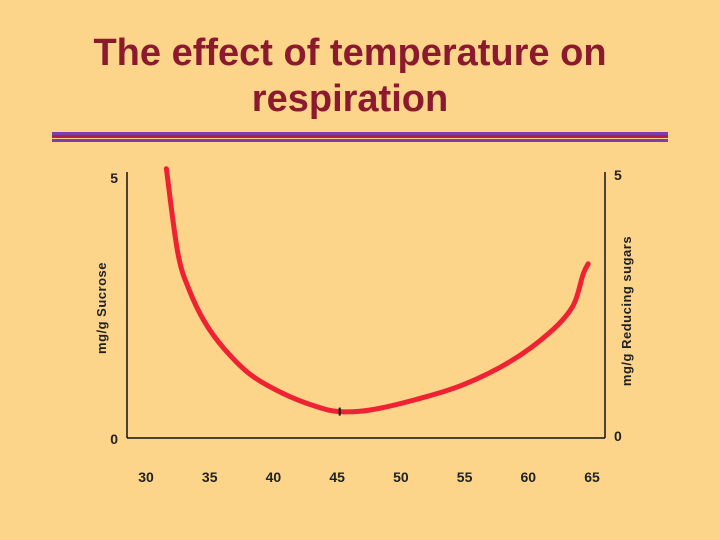 The width and height of the screenshot is (720, 540). Describe the element at coordinates (350, 76) in the screenshot. I see `page-title: The effect of temperature on respiration` at that location.